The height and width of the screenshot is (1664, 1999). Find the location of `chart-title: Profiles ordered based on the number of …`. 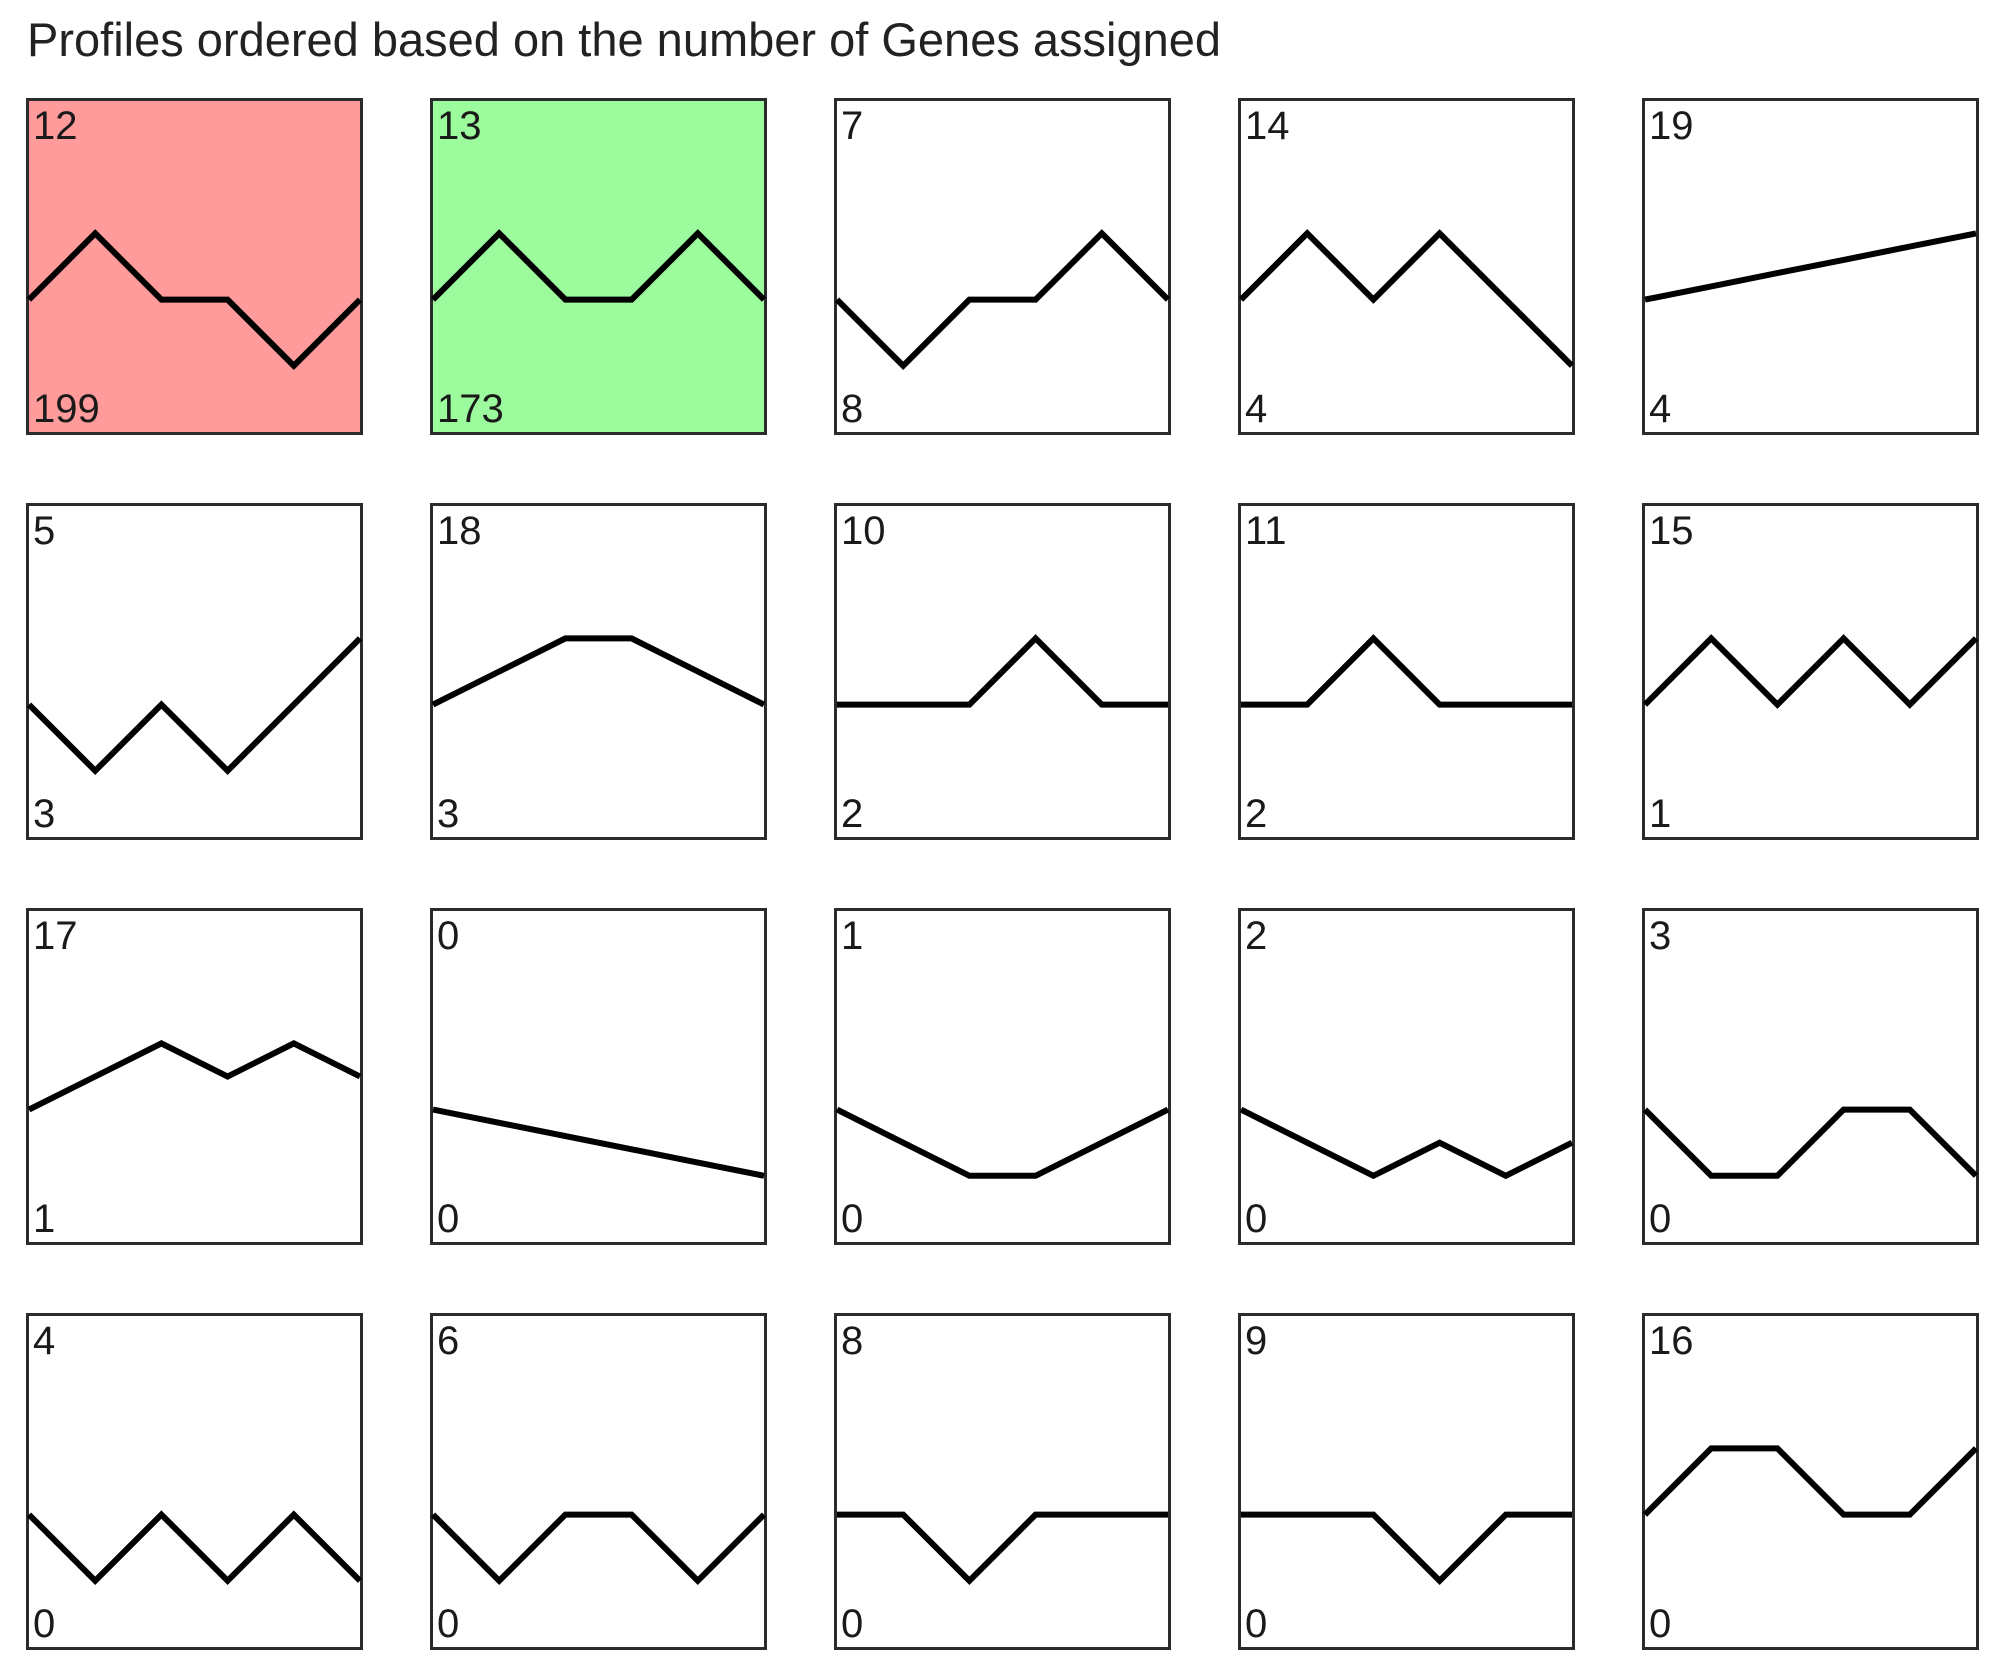

chart-title: Profiles ordered based on the number of … is located at coordinates (624, 39).